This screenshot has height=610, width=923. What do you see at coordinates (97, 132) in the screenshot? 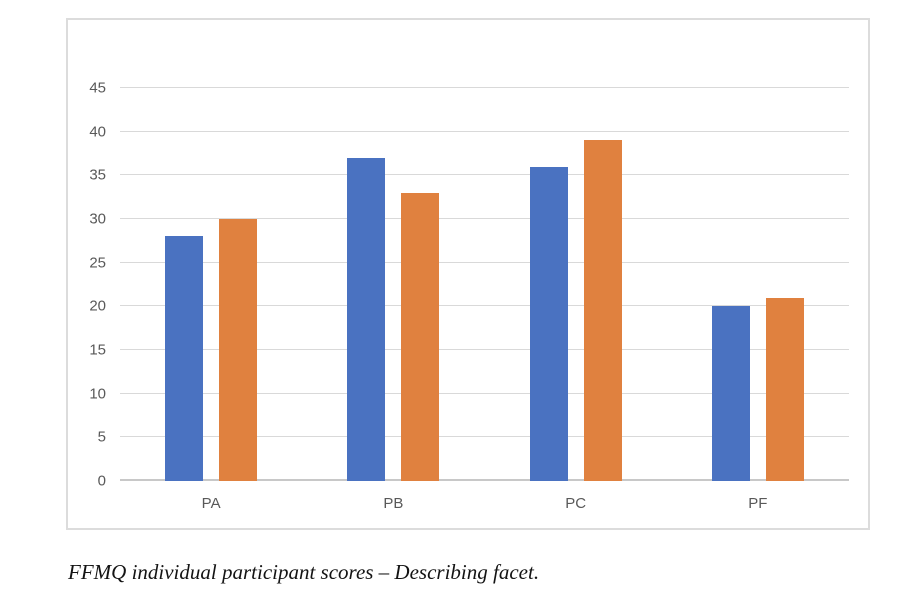
I see `y-tick-label: 40` at bounding box center [97, 132].